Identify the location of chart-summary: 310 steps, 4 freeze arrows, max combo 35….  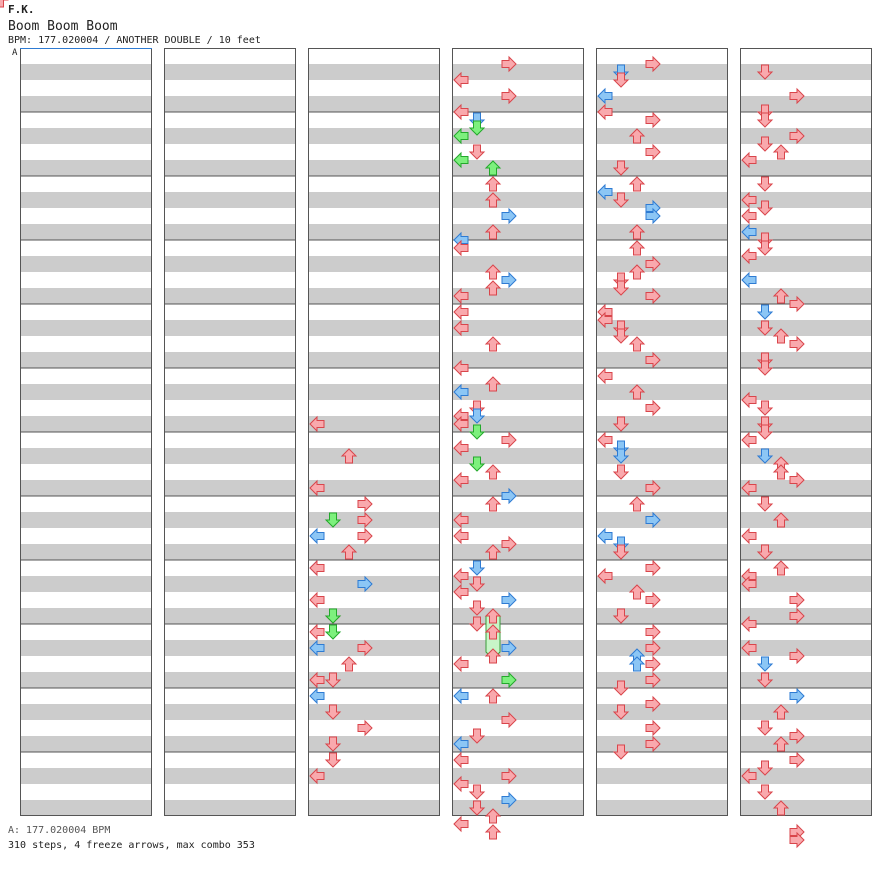
(131, 845).